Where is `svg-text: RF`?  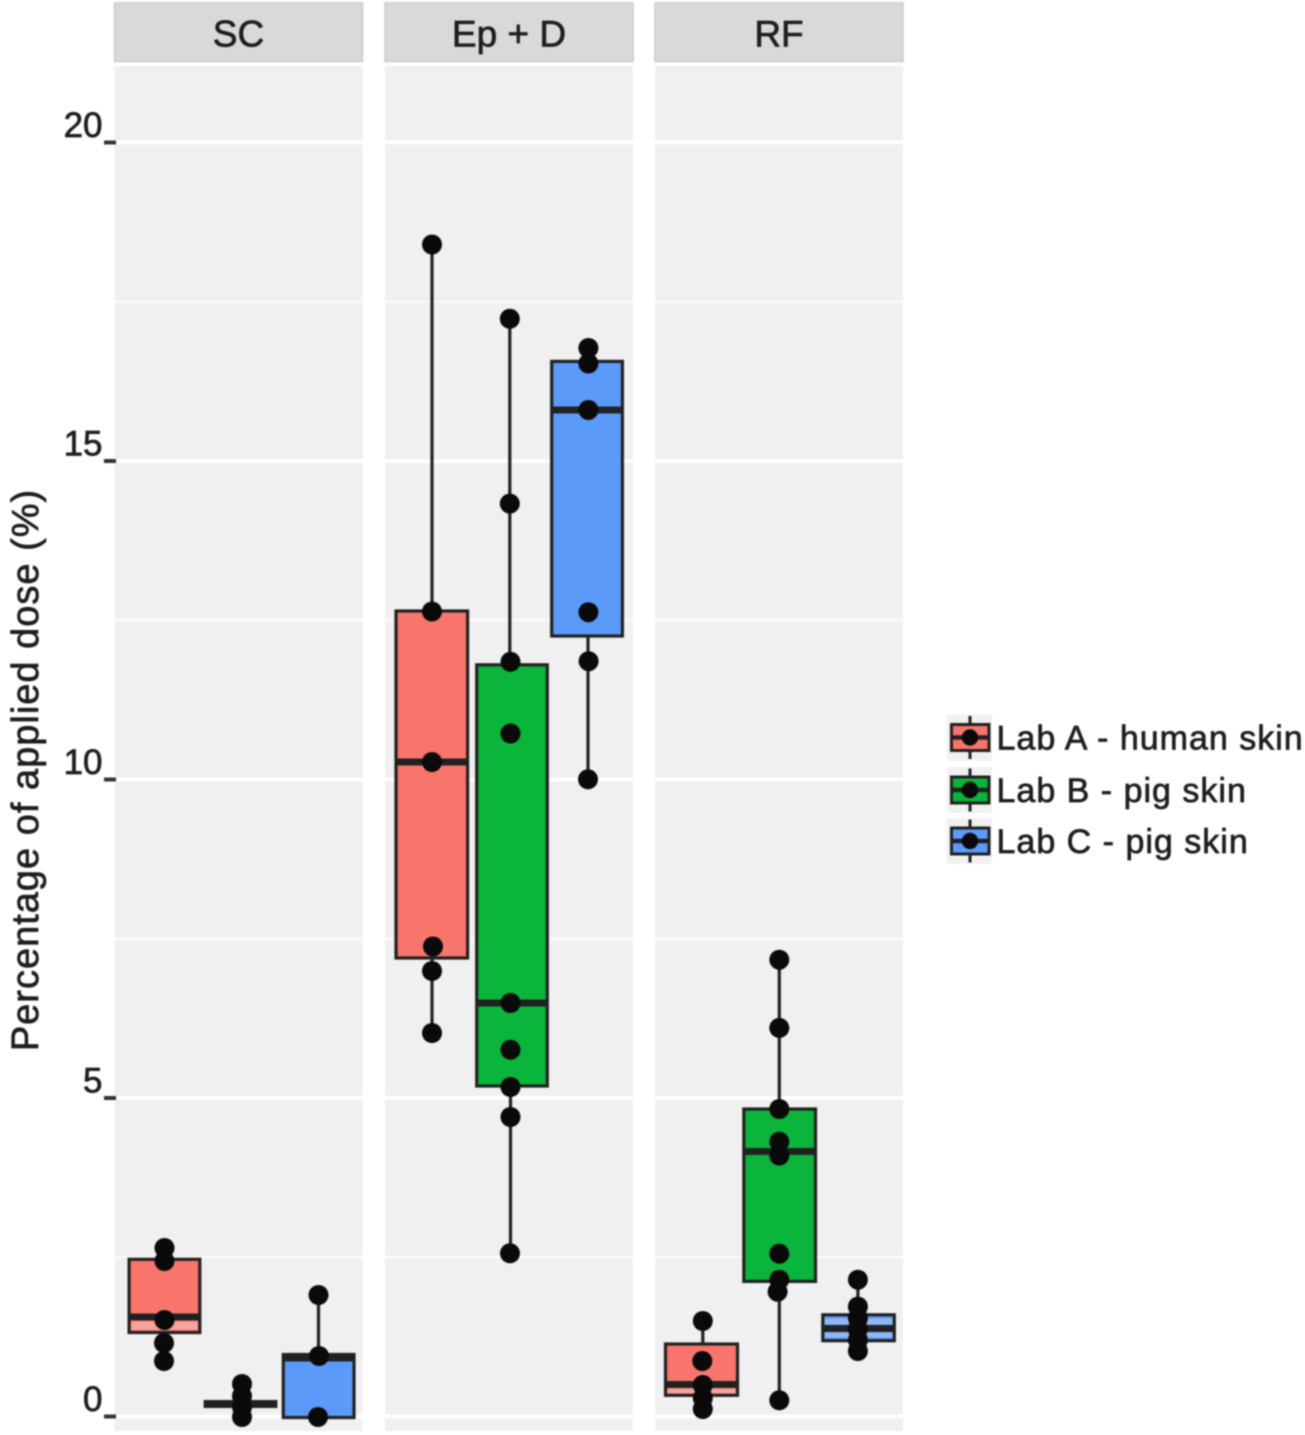 svg-text: RF is located at coordinates (778, 34).